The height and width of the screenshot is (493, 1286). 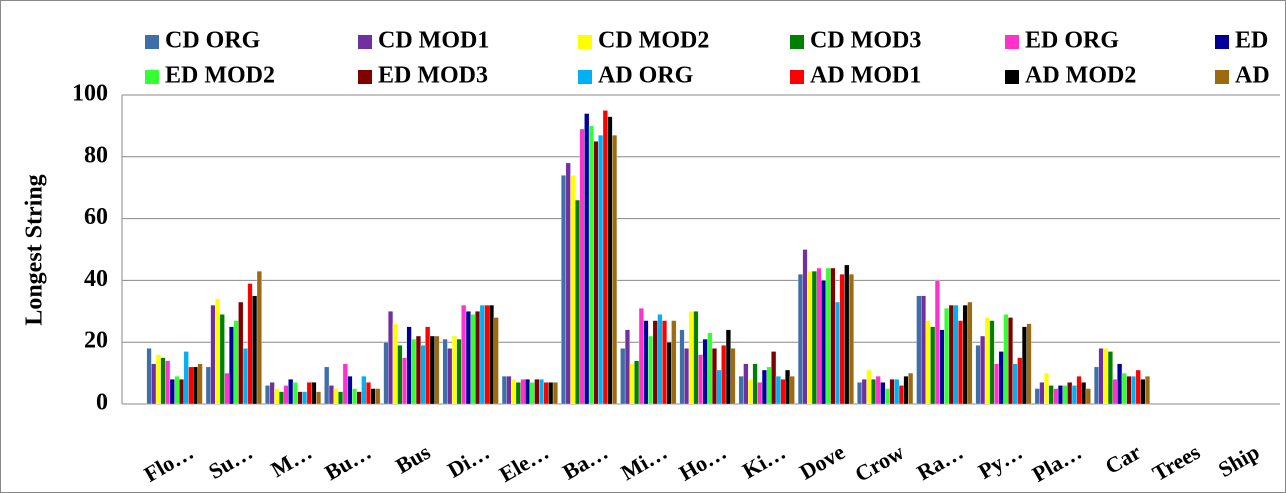 What do you see at coordinates (433, 76) in the screenshot?
I see `legend-label: ED MOD3` at bounding box center [433, 76].